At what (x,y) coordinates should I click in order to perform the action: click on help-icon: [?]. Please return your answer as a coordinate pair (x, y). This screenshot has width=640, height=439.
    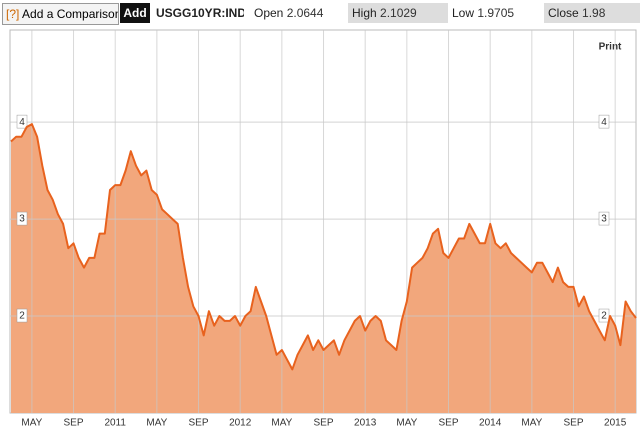
    Looking at the image, I should click on (13, 14).